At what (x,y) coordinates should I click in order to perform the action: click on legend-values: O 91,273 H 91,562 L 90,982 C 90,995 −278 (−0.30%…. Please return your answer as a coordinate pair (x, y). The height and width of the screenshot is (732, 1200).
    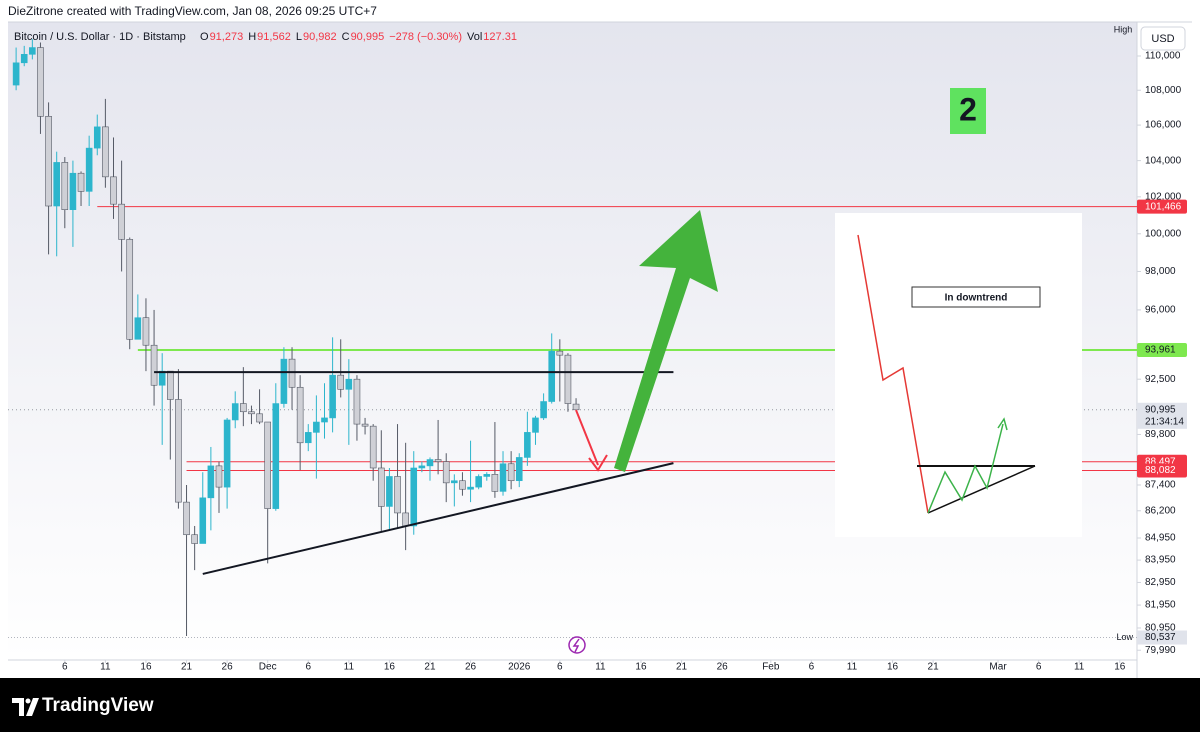
    Looking at the image, I should click on (358, 37).